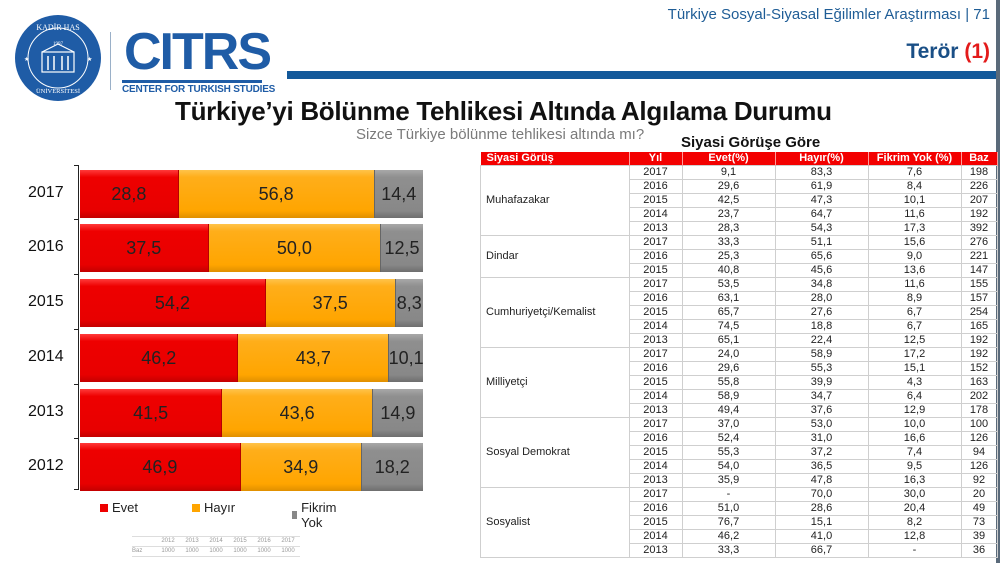 The image size is (1000, 563). What do you see at coordinates (728, 312) in the screenshot?
I see `table-cell: 65,7` at bounding box center [728, 312].